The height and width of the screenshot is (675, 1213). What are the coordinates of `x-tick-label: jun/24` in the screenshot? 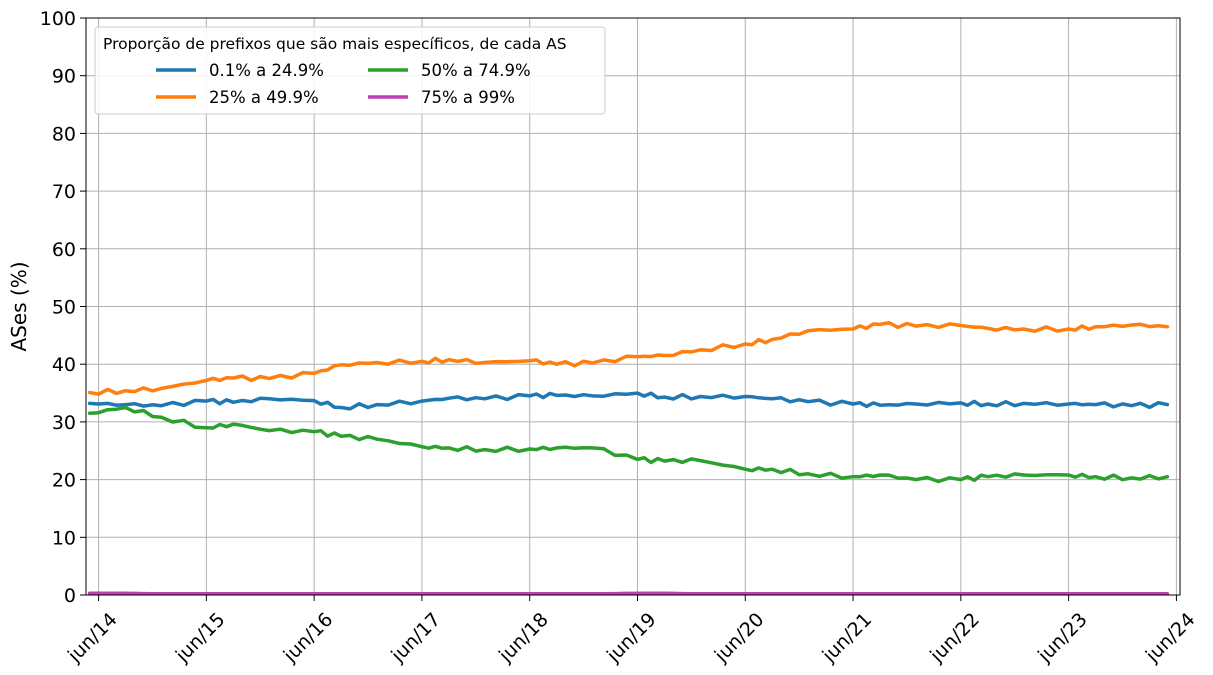 It's located at (1170, 638).